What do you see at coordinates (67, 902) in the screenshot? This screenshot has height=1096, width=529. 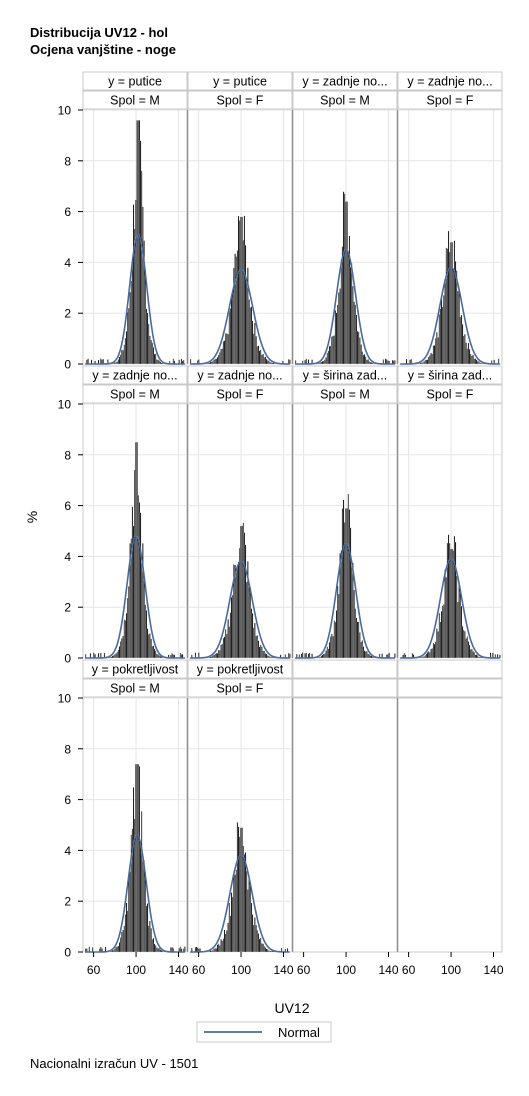 I see `y-tick-label: 2` at bounding box center [67, 902].